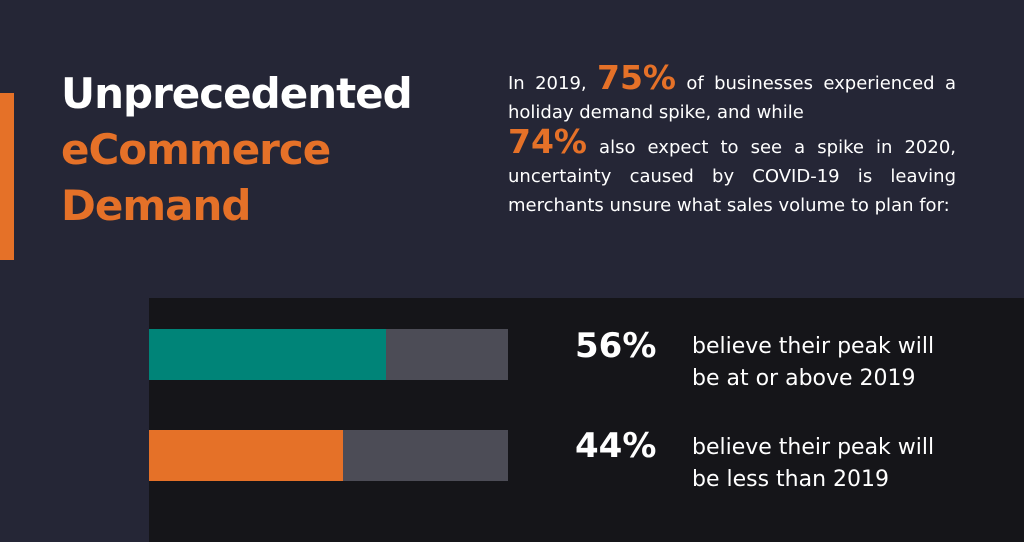  I want to click on stat-description-1-line-1: believe their peak will, so click(813, 346).